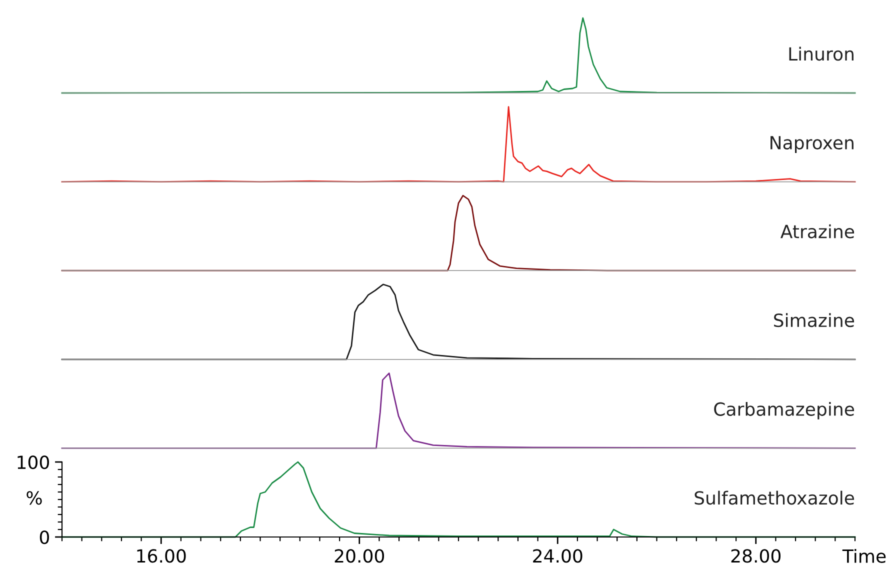 The image size is (893, 567). Describe the element at coordinates (161, 556) in the screenshot. I see `x-tick-label: 16.00` at that location.